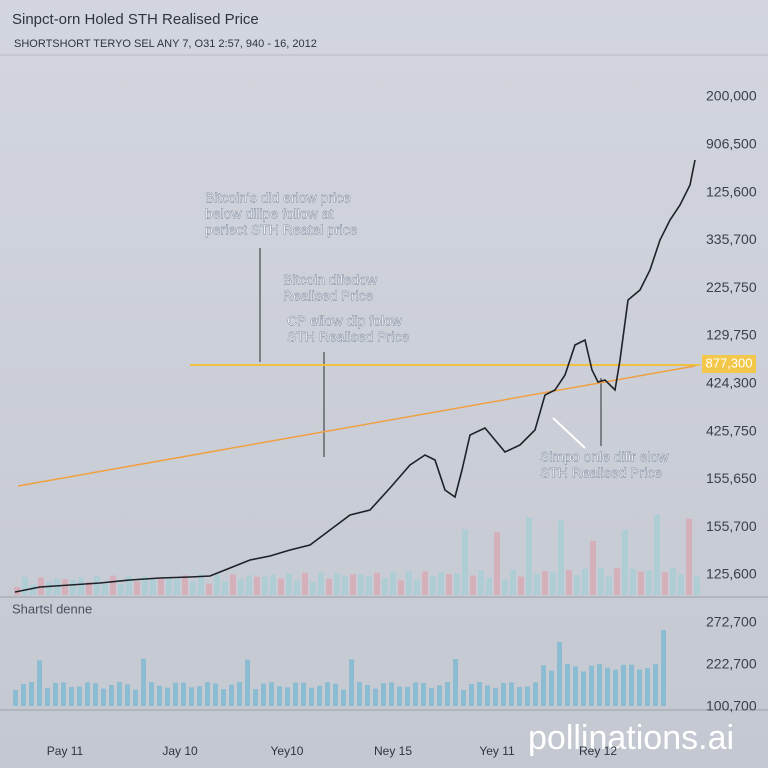 This screenshot has width=768, height=768. What do you see at coordinates (269, 214) in the screenshot?
I see `annotation: below dilipe follow at` at bounding box center [269, 214].